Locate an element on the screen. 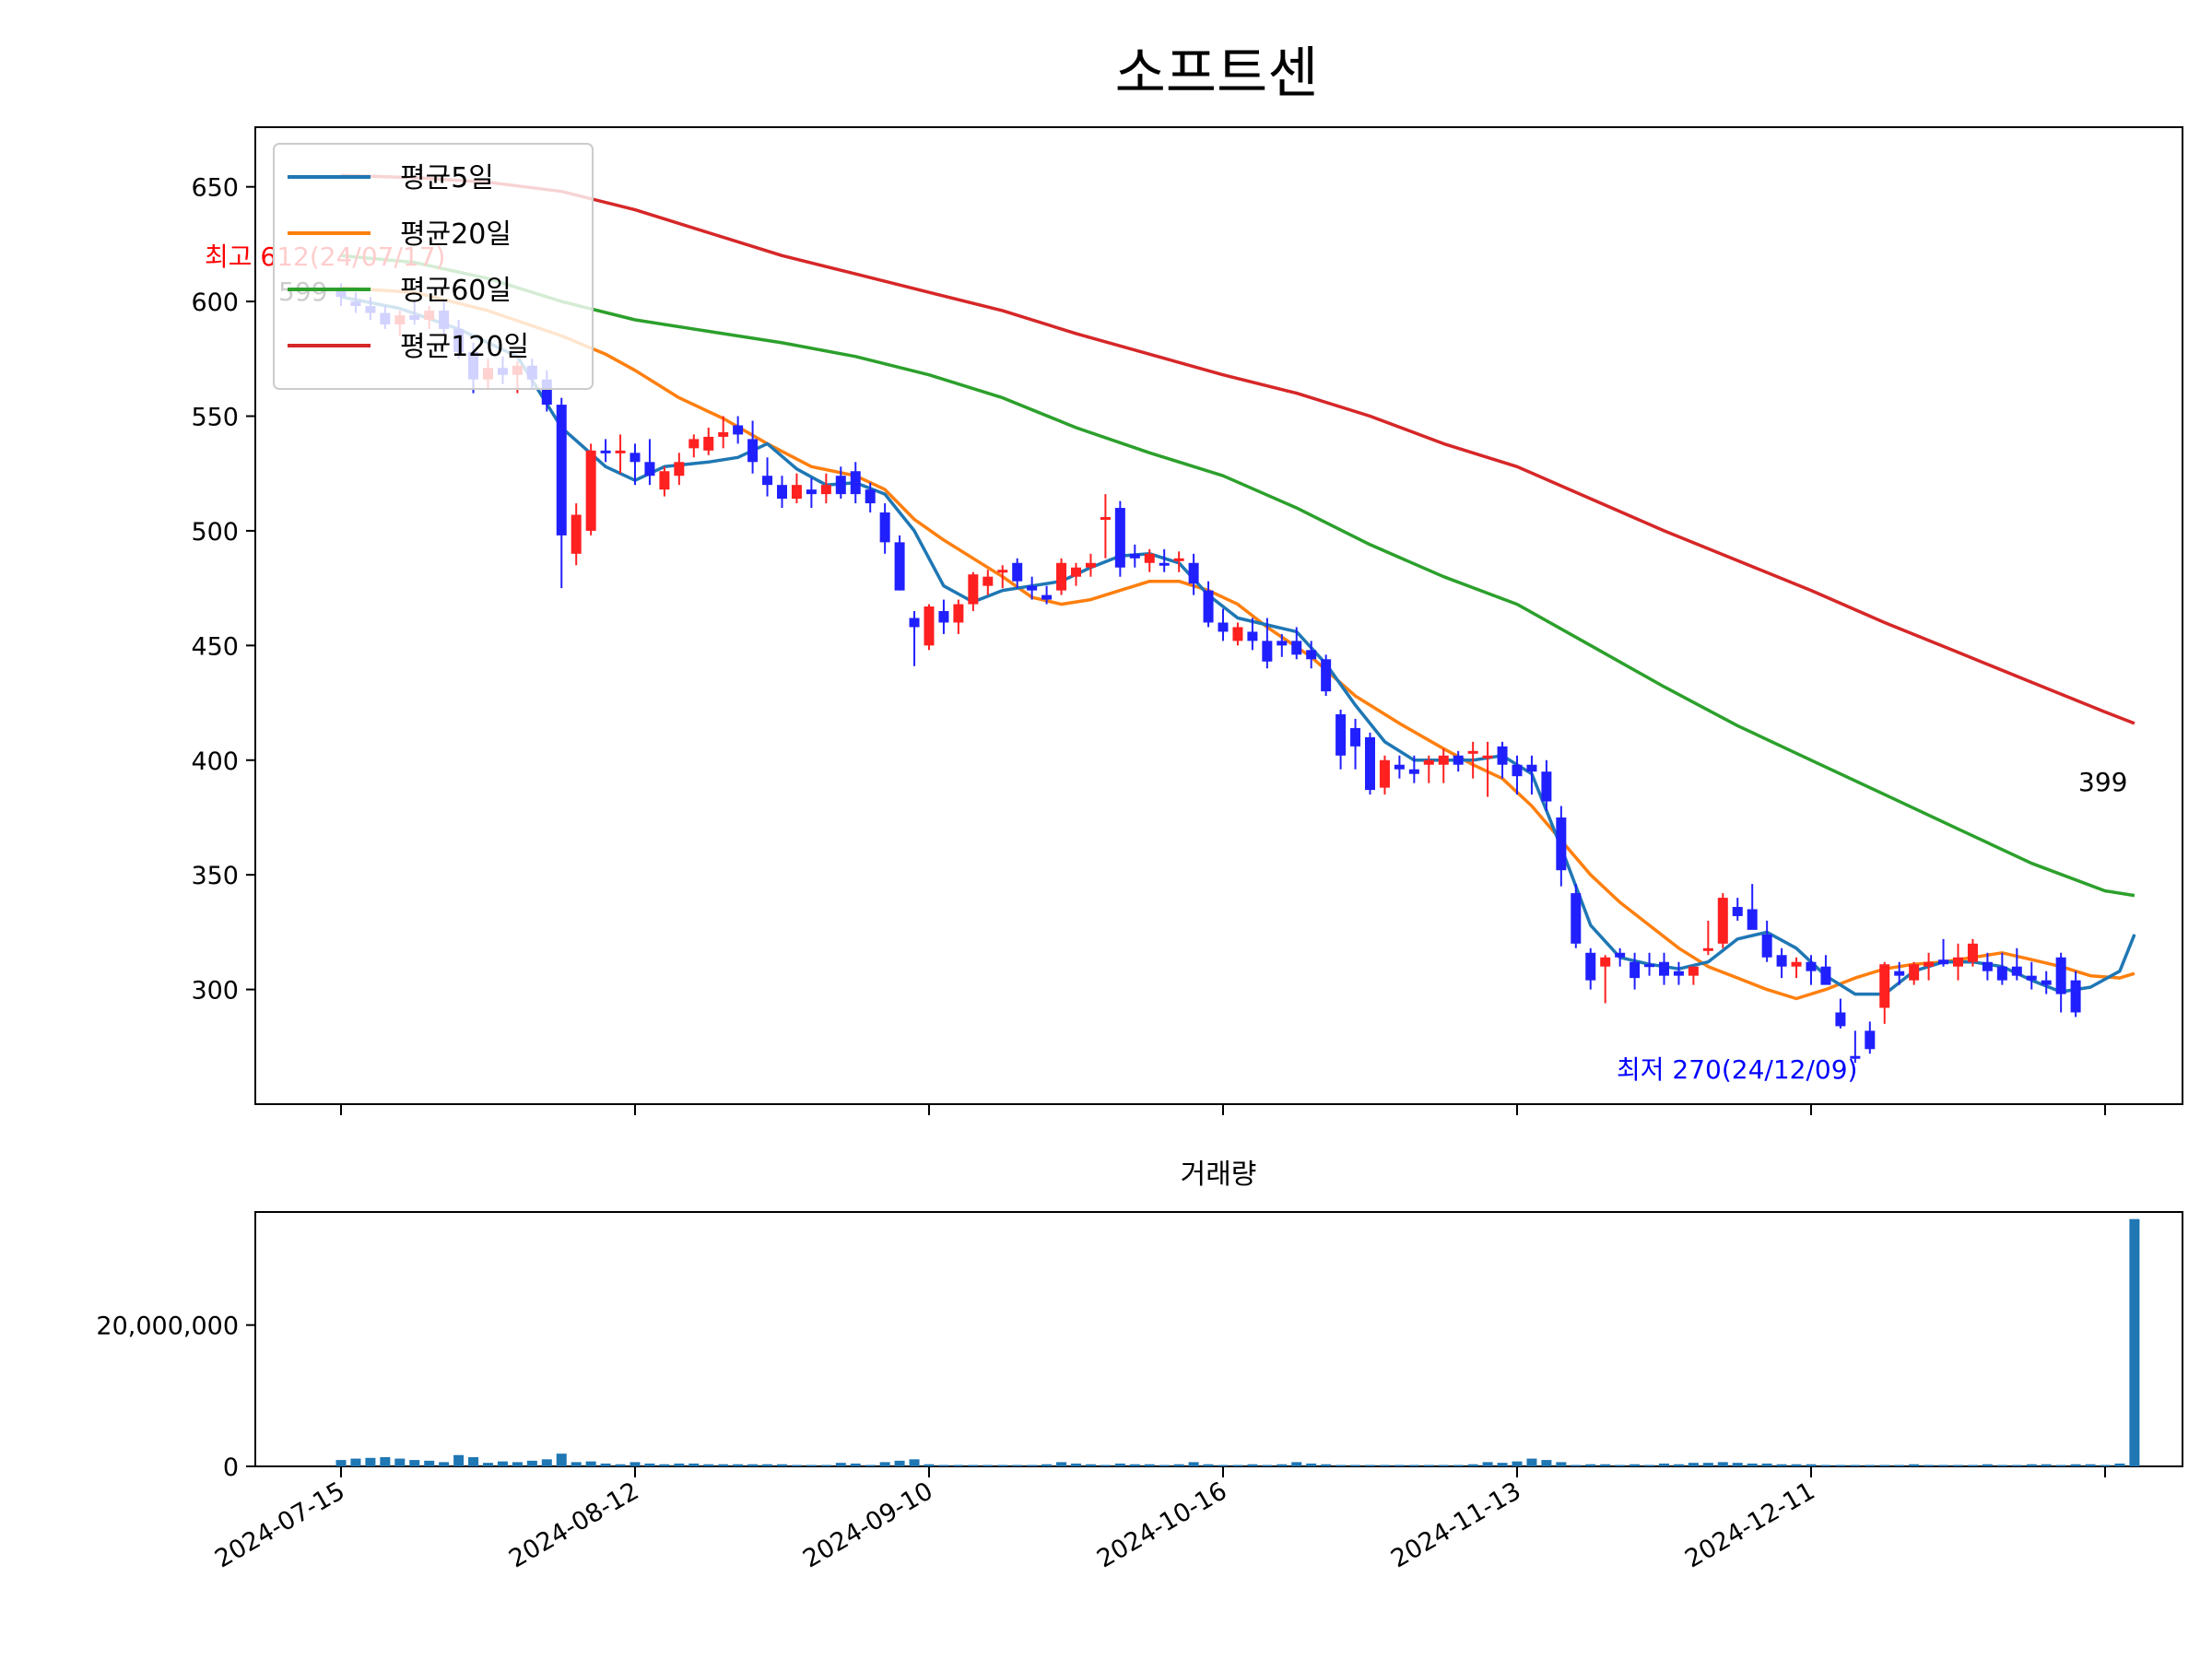 The width and height of the screenshot is (2212, 1659). price-y-tick-label: 550 is located at coordinates (215, 418).